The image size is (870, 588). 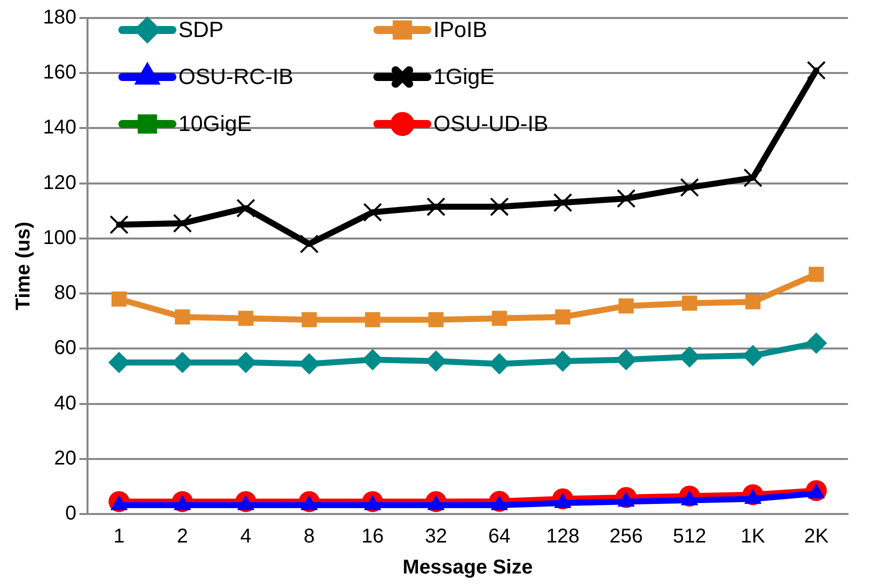 I want to click on x-tick-label: 32, so click(x=436, y=537).